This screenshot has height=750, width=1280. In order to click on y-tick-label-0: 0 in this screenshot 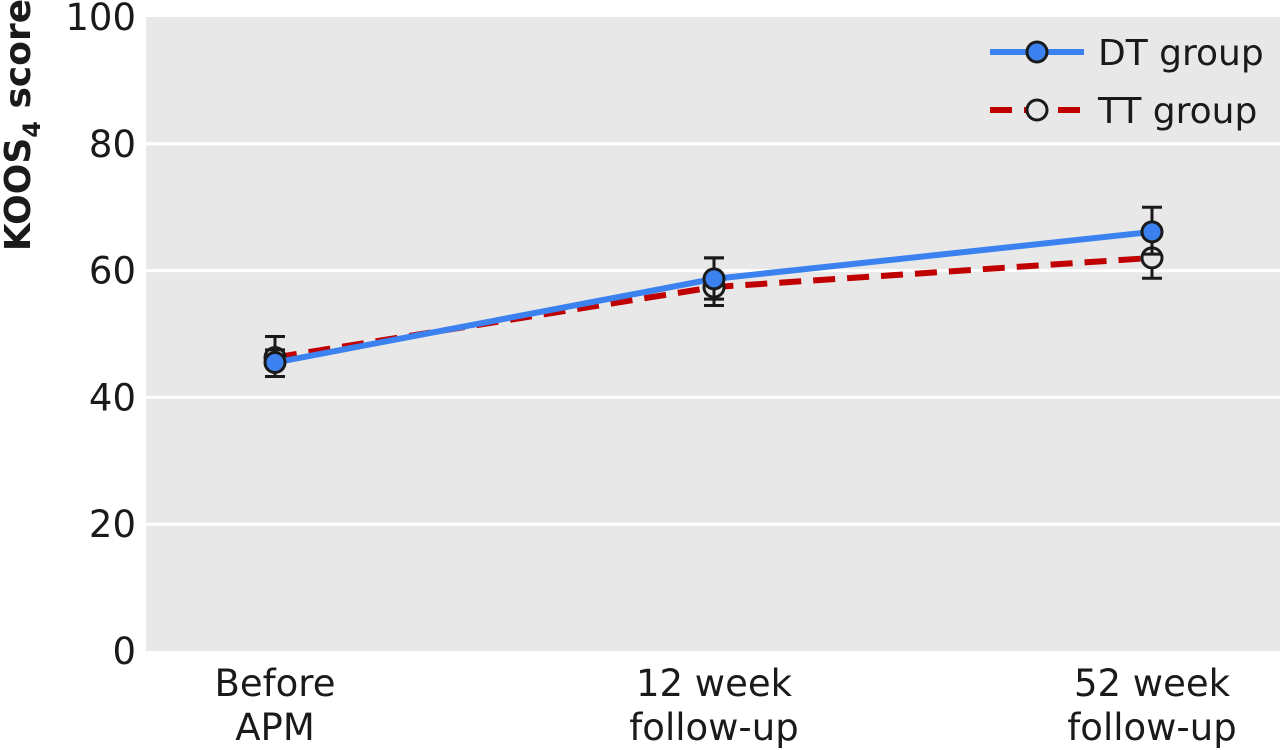, I will do `click(124, 651)`.